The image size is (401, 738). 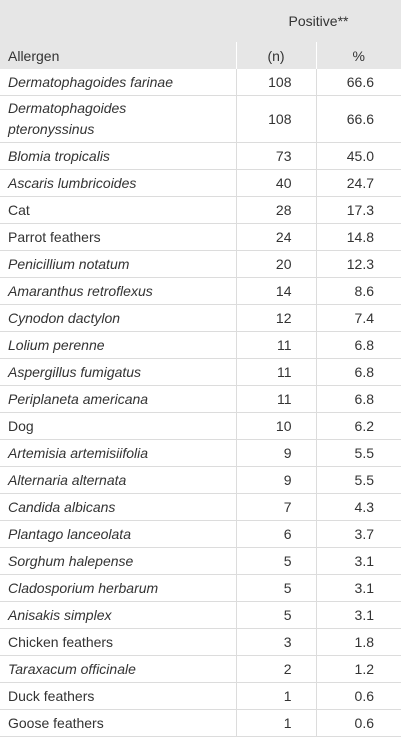 I want to click on allergen-name-cell: Candida albicans, so click(x=118, y=507).